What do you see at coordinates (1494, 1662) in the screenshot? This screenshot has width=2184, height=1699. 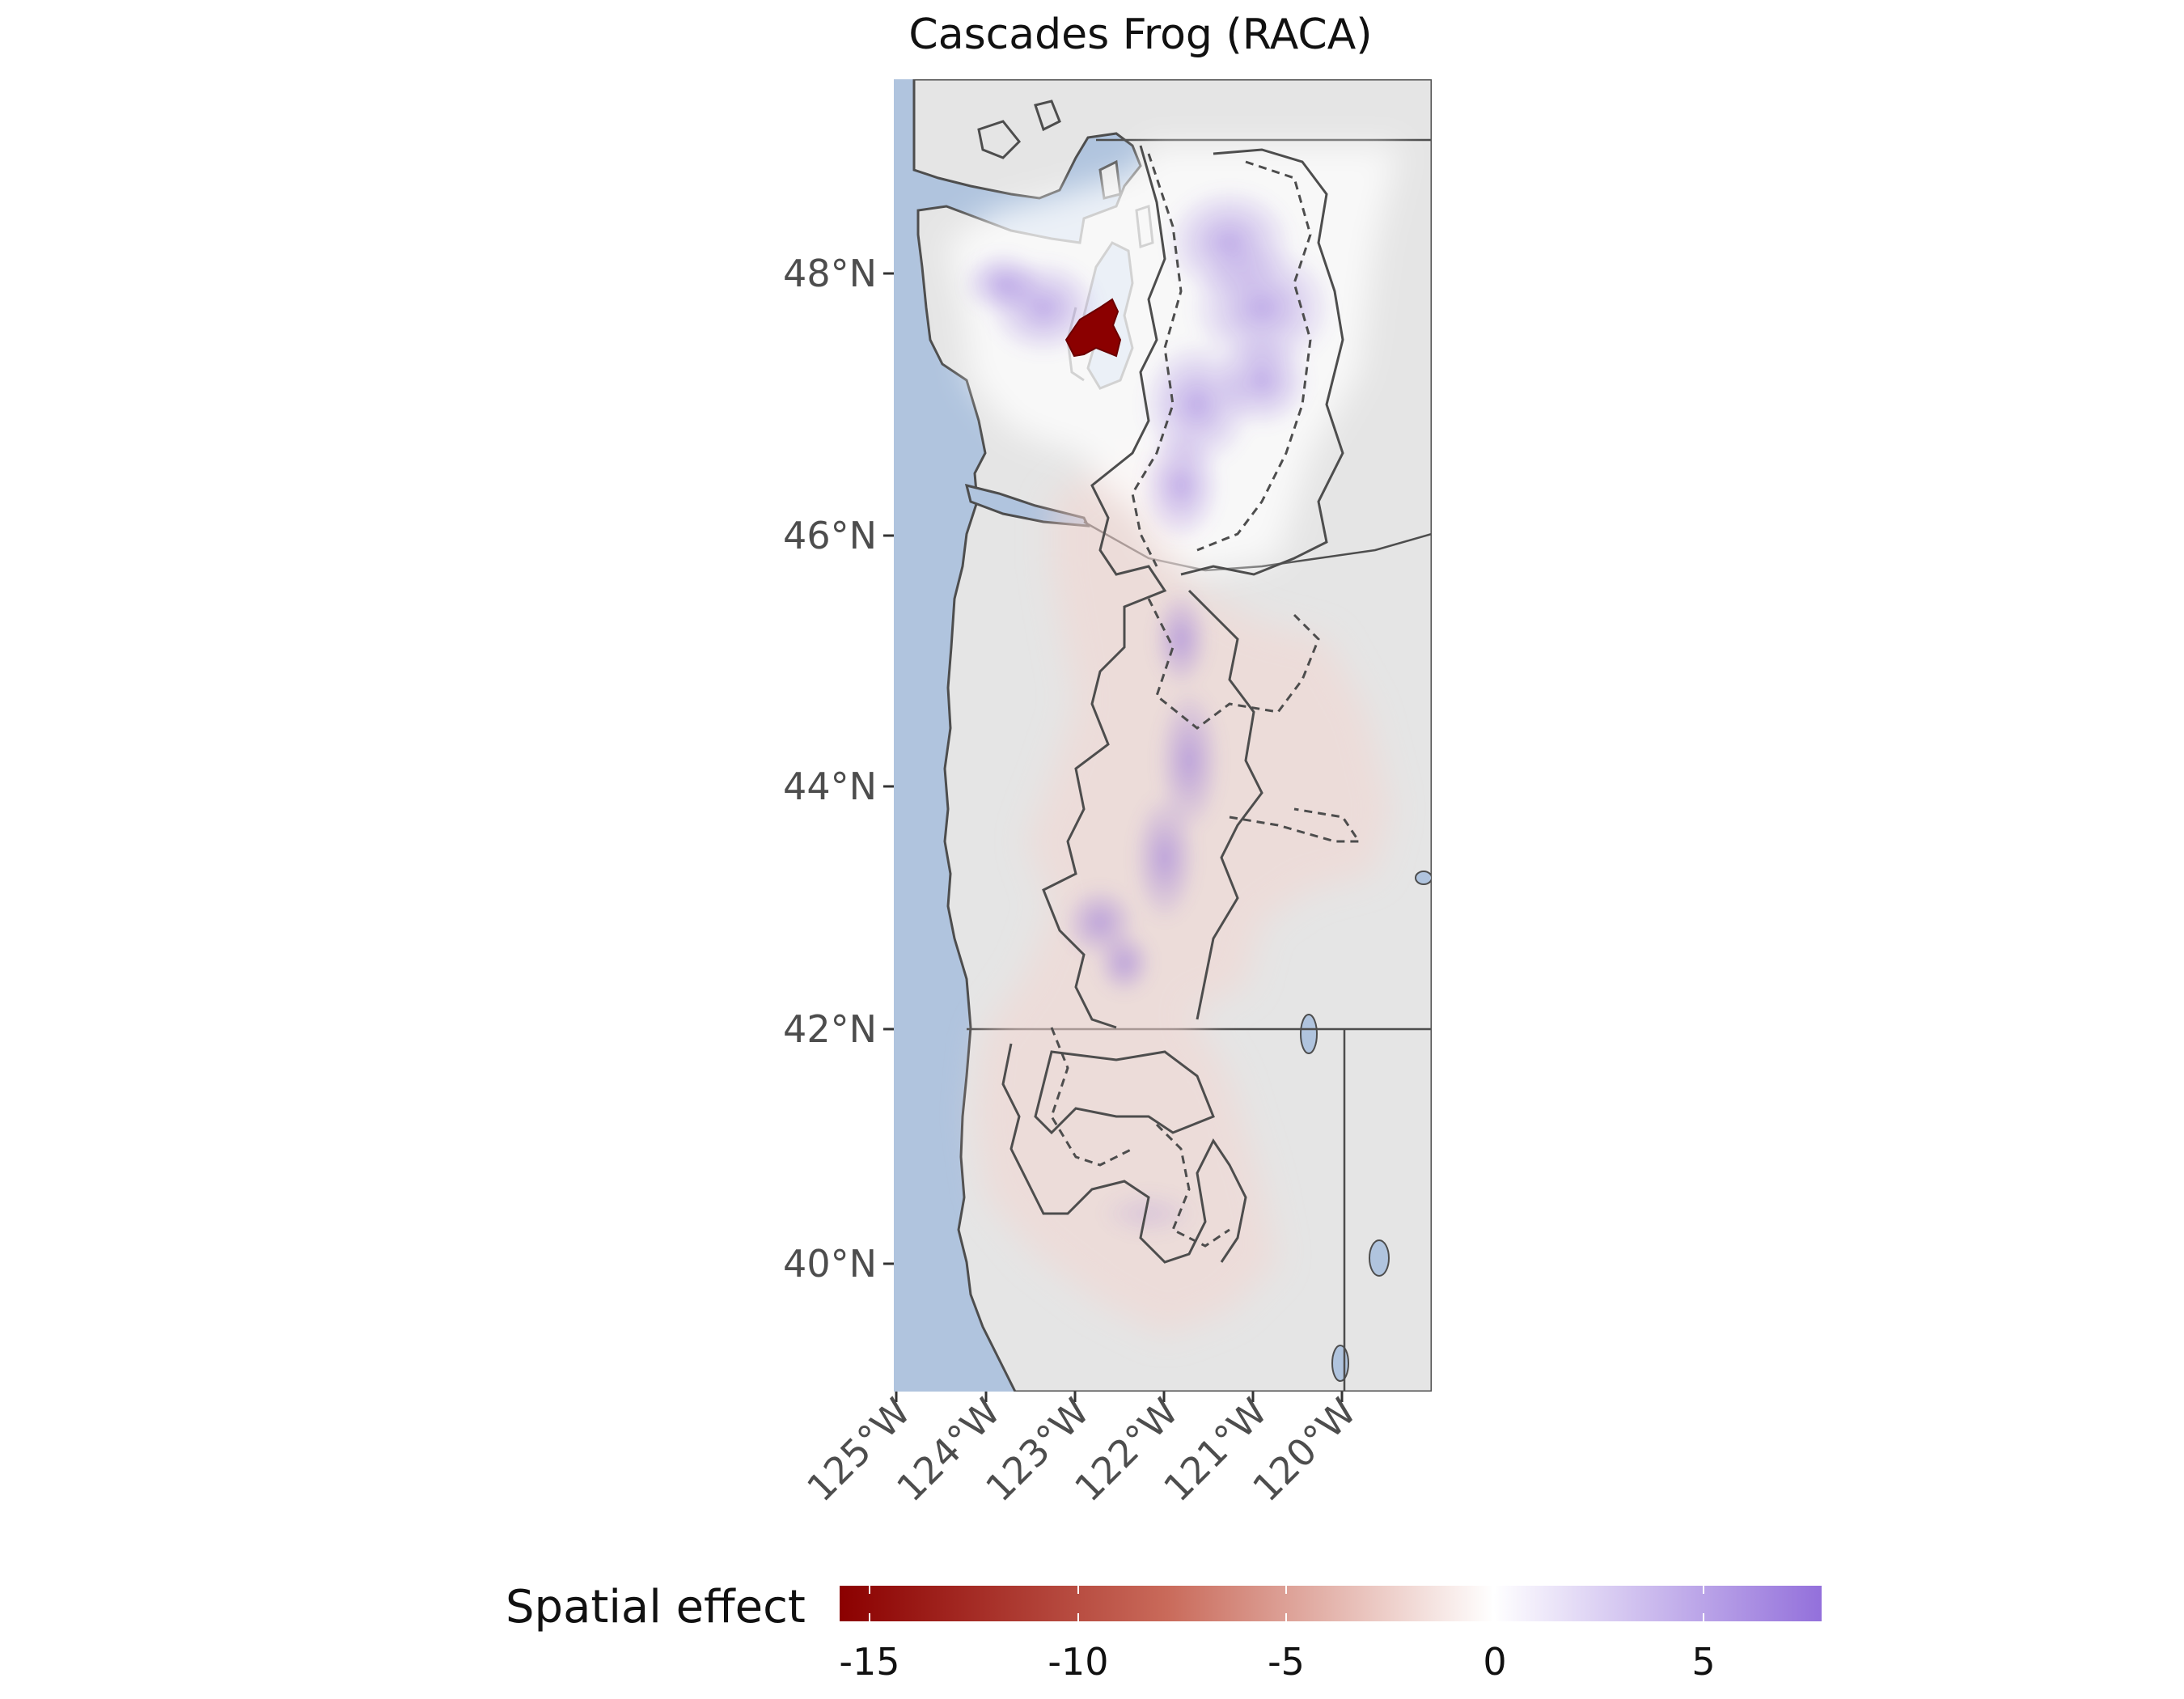 I see `legend-label: 0` at bounding box center [1494, 1662].